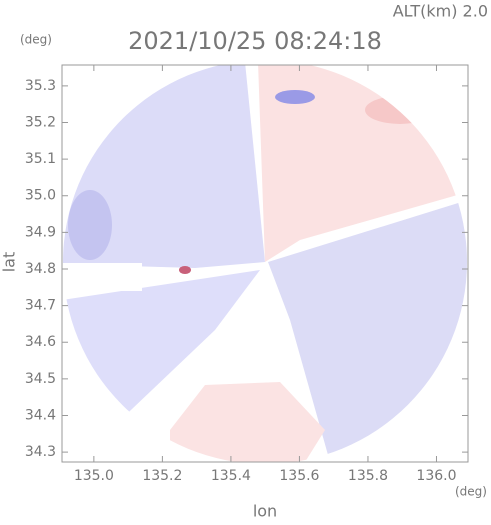  Describe the element at coordinates (265, 511) in the screenshot. I see `x-axis-label: lon` at that location.